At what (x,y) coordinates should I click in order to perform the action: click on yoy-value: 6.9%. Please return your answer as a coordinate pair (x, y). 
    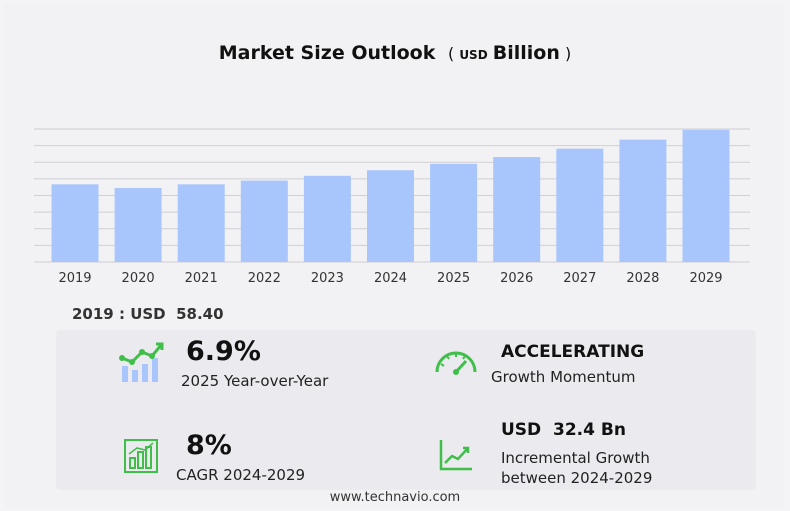
    Looking at the image, I should click on (223, 351).